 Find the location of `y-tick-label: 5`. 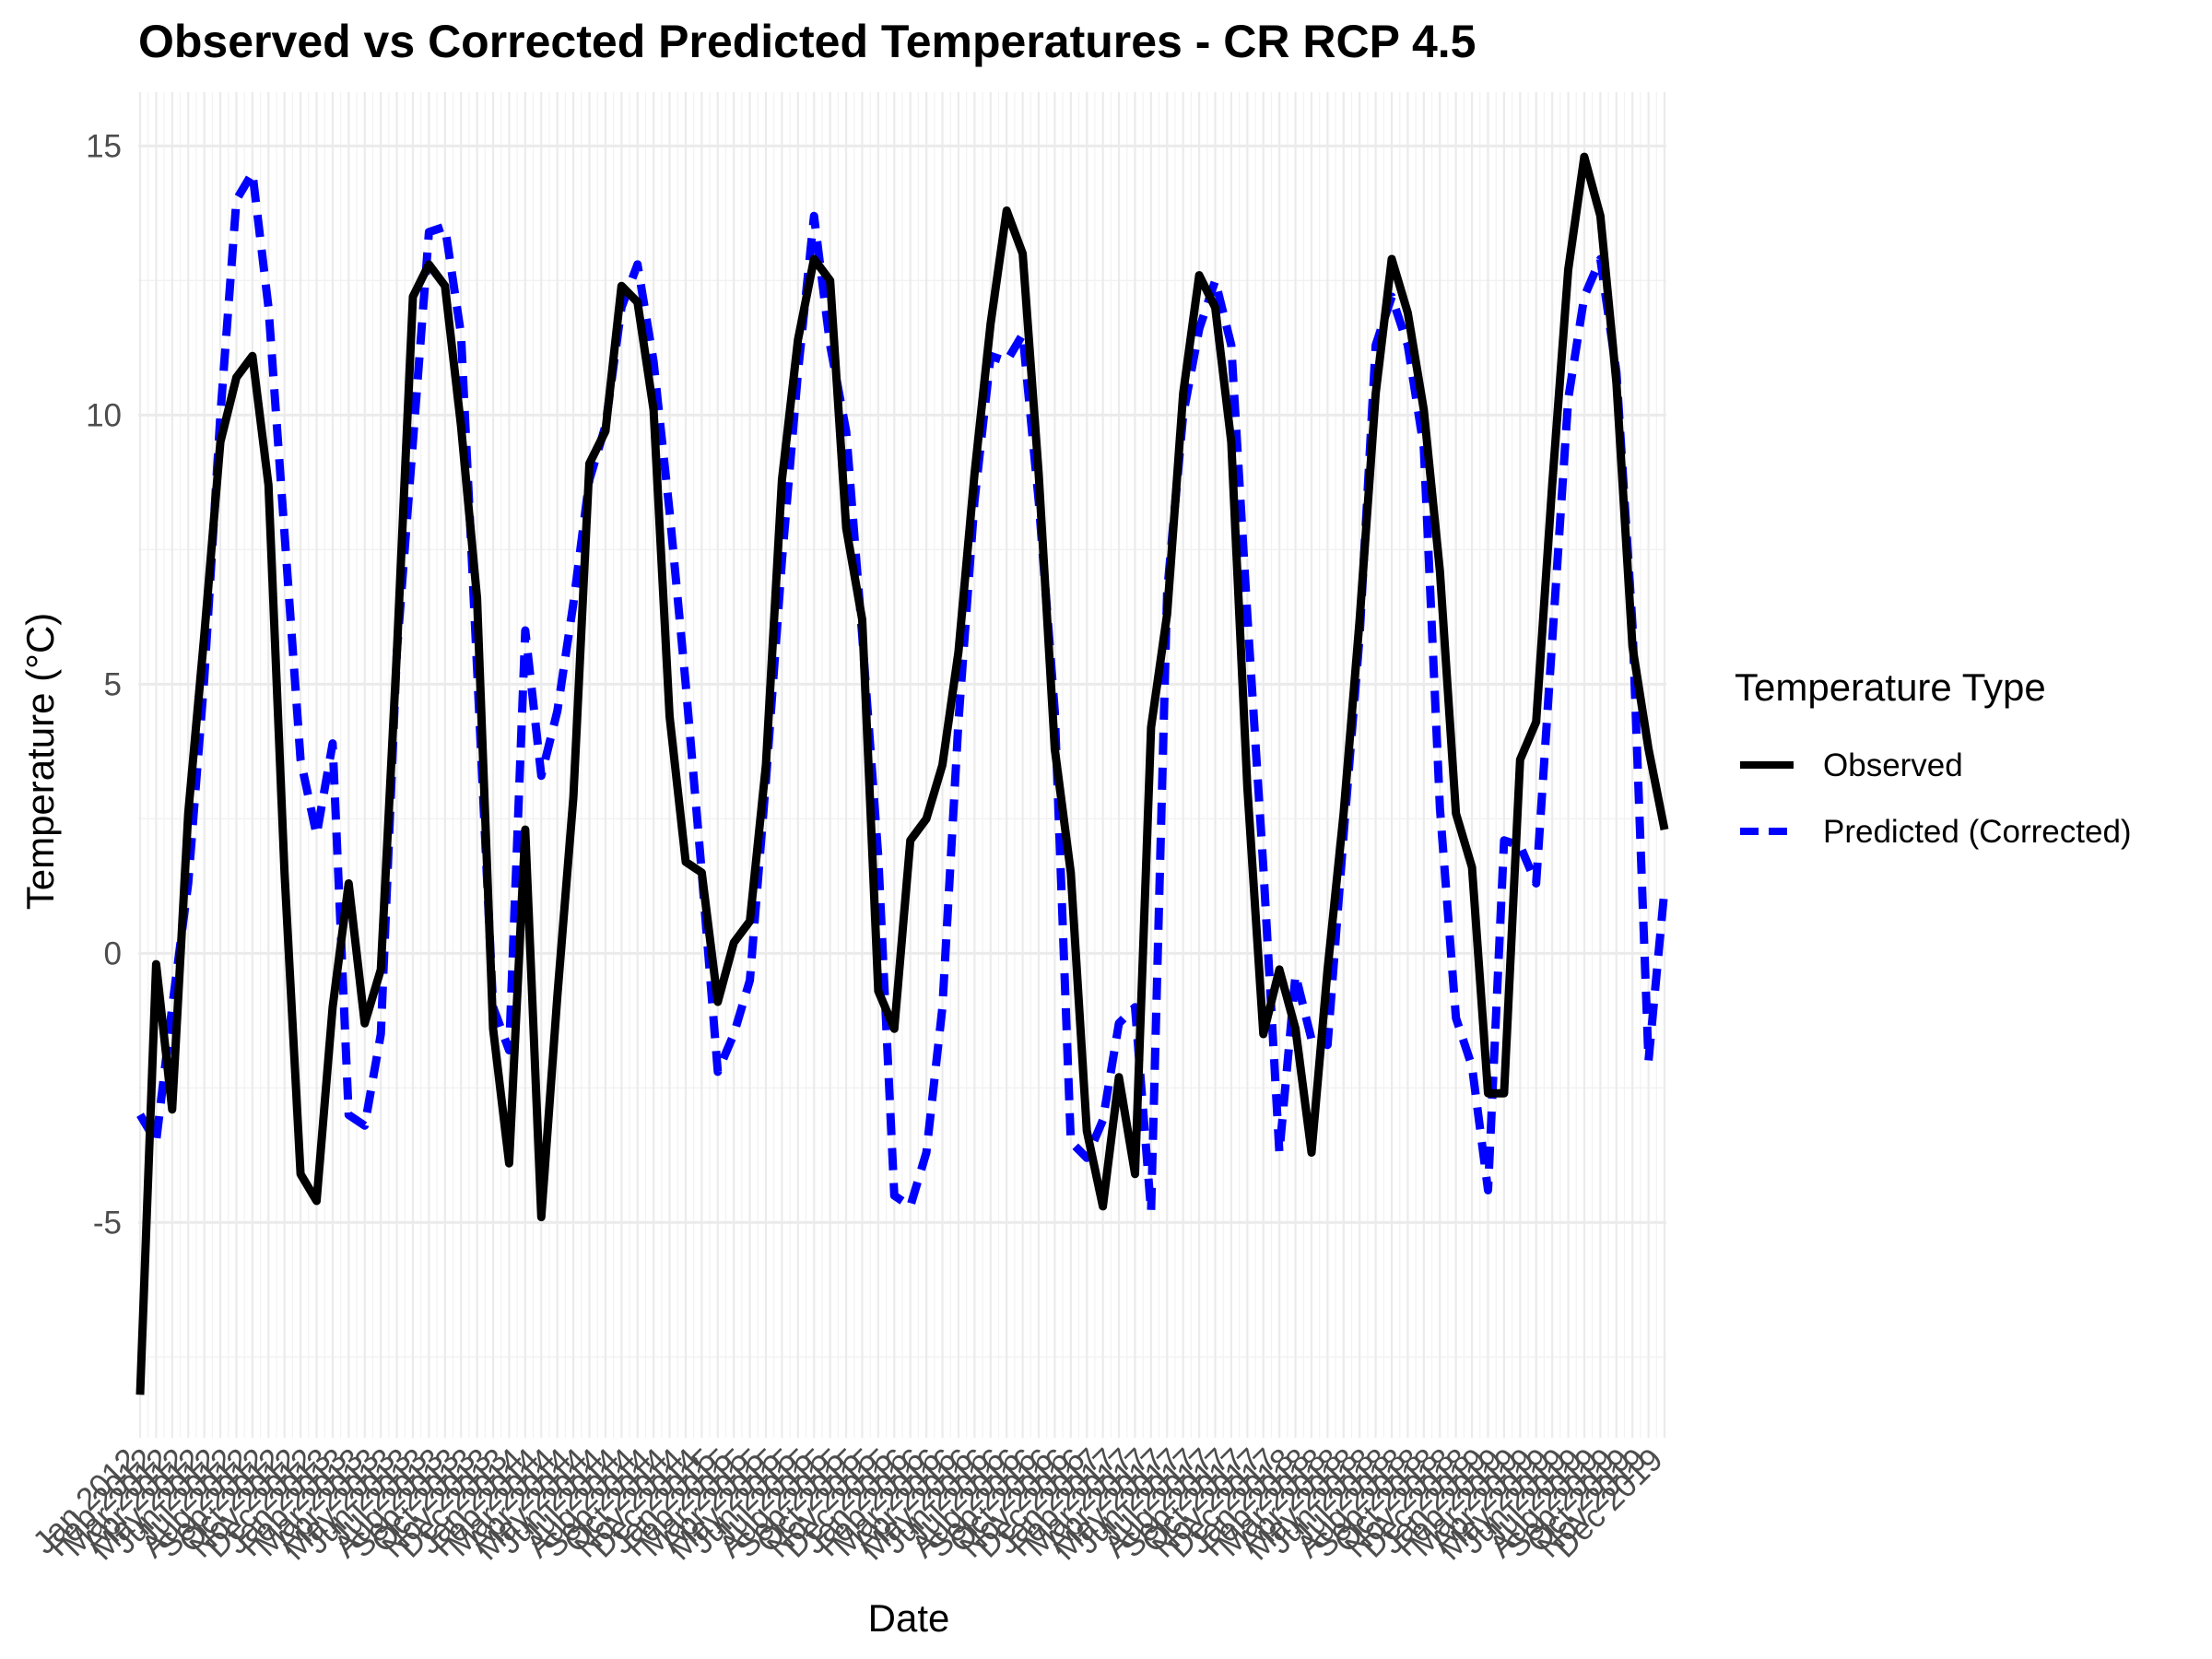

y-tick-label: 5 is located at coordinates (113, 684).